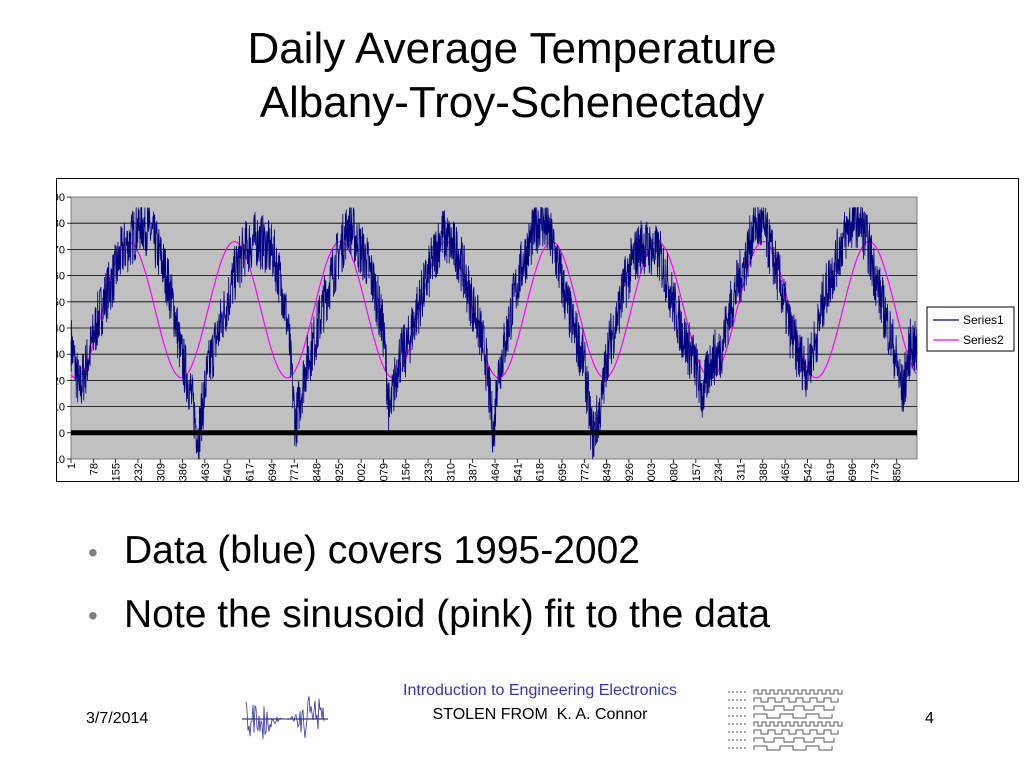  I want to click on y-tick-label: 10, so click(61, 408).